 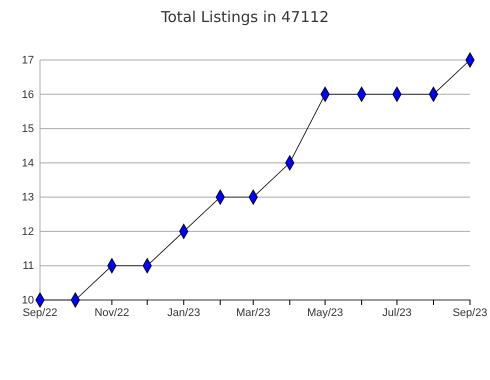 What do you see at coordinates (28, 60) in the screenshot?
I see `y-tick-label: 17` at bounding box center [28, 60].